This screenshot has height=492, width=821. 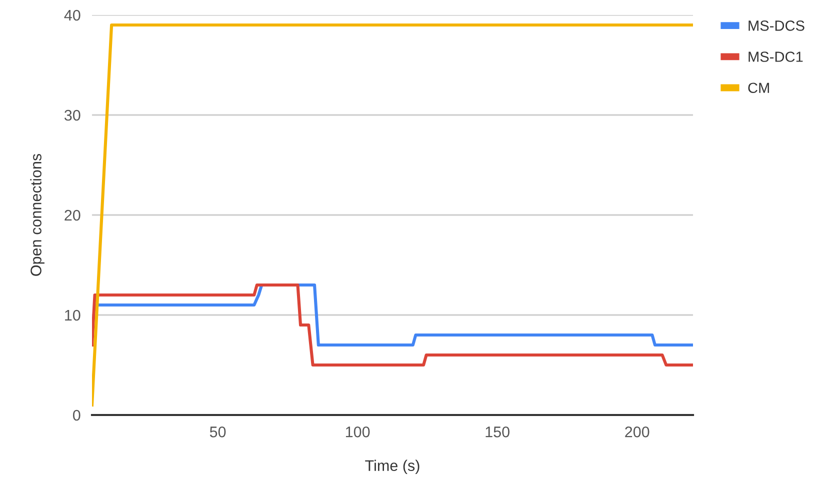 I want to click on y-tick-label: 20, so click(x=72, y=215).